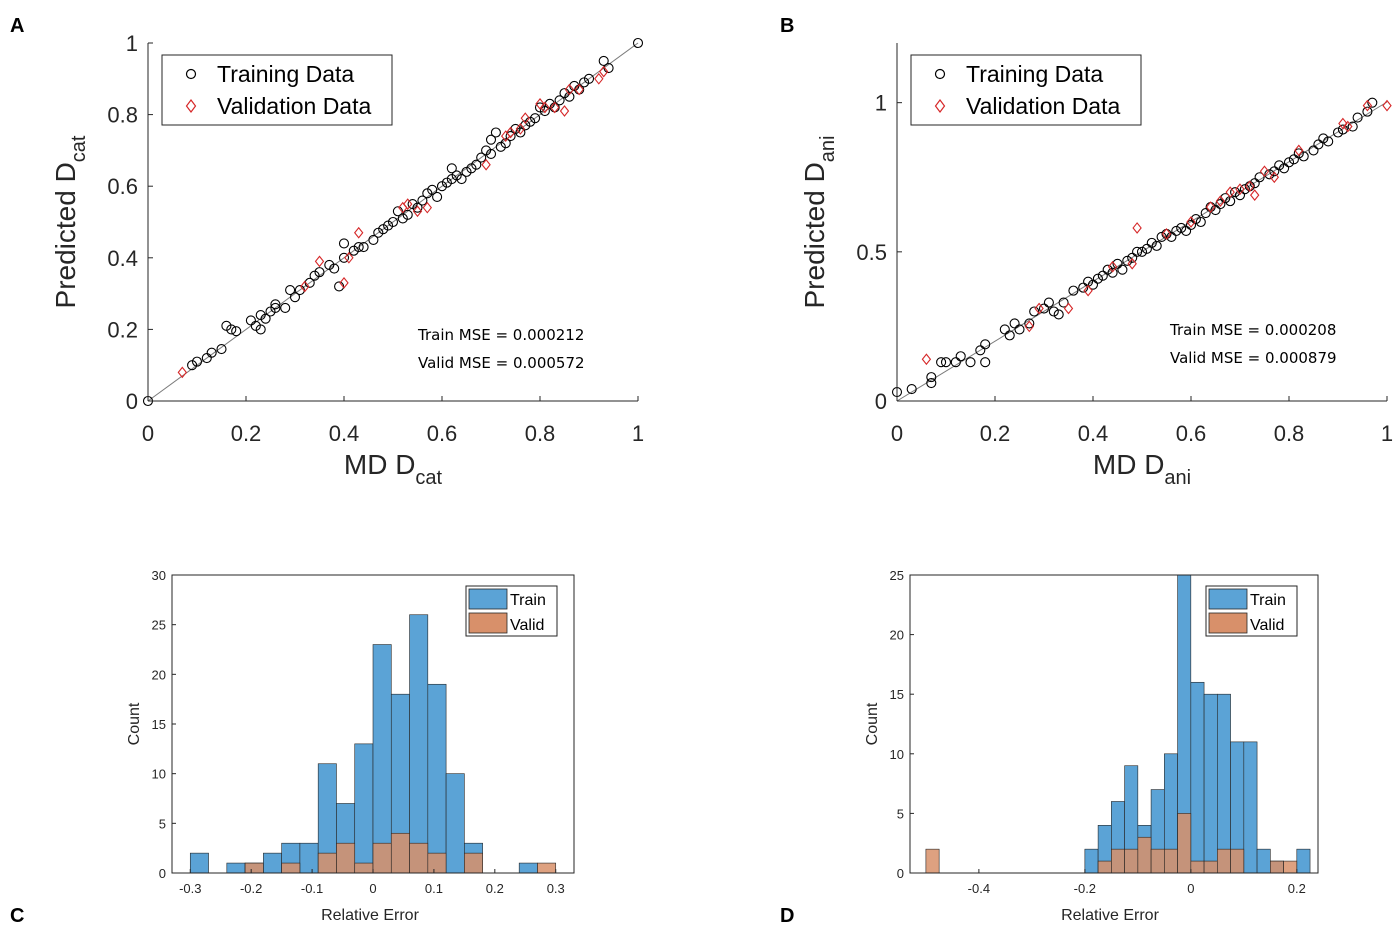 The image size is (1396, 926). What do you see at coordinates (500, 335) in the screenshot?
I see `chart-a-train-mse: Train MSE = 0.000212` at bounding box center [500, 335].